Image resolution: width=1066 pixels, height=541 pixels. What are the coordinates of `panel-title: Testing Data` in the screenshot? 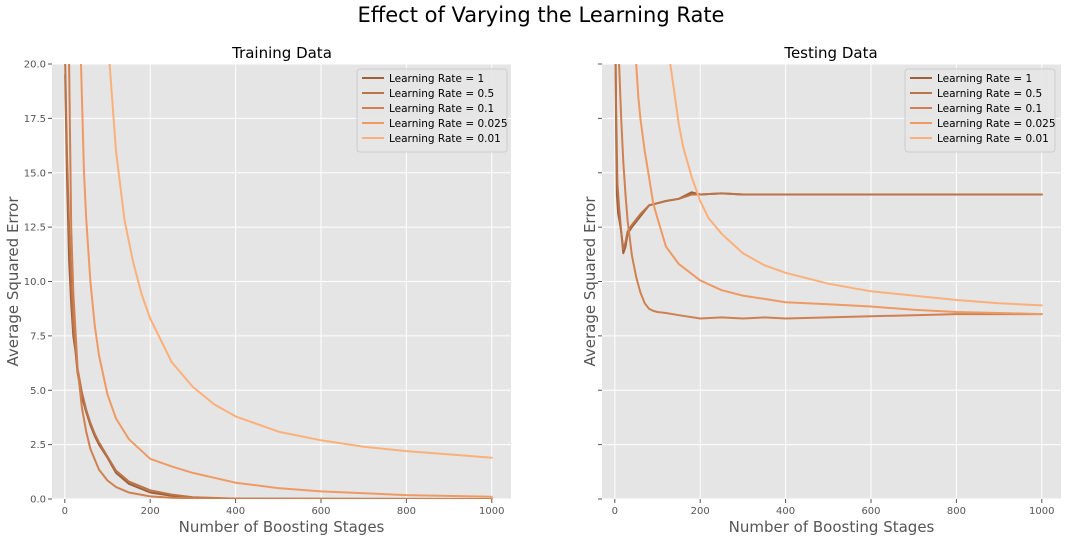 It's located at (830, 53).